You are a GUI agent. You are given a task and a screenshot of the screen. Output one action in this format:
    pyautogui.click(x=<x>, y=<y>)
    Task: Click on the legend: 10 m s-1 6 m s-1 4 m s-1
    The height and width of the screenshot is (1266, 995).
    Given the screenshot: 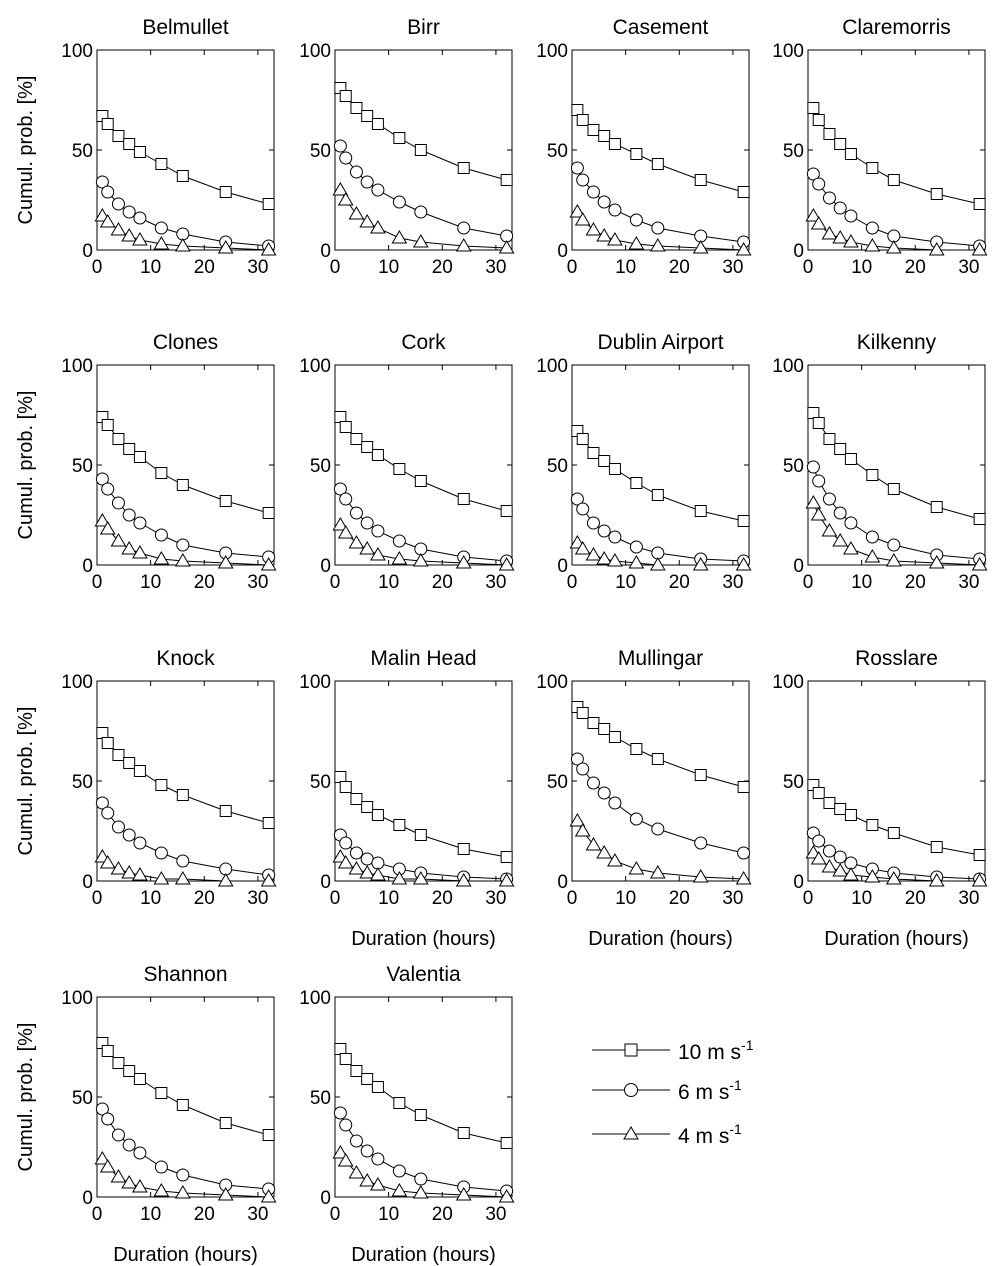 What is the action you would take?
    pyautogui.click(x=673, y=1092)
    